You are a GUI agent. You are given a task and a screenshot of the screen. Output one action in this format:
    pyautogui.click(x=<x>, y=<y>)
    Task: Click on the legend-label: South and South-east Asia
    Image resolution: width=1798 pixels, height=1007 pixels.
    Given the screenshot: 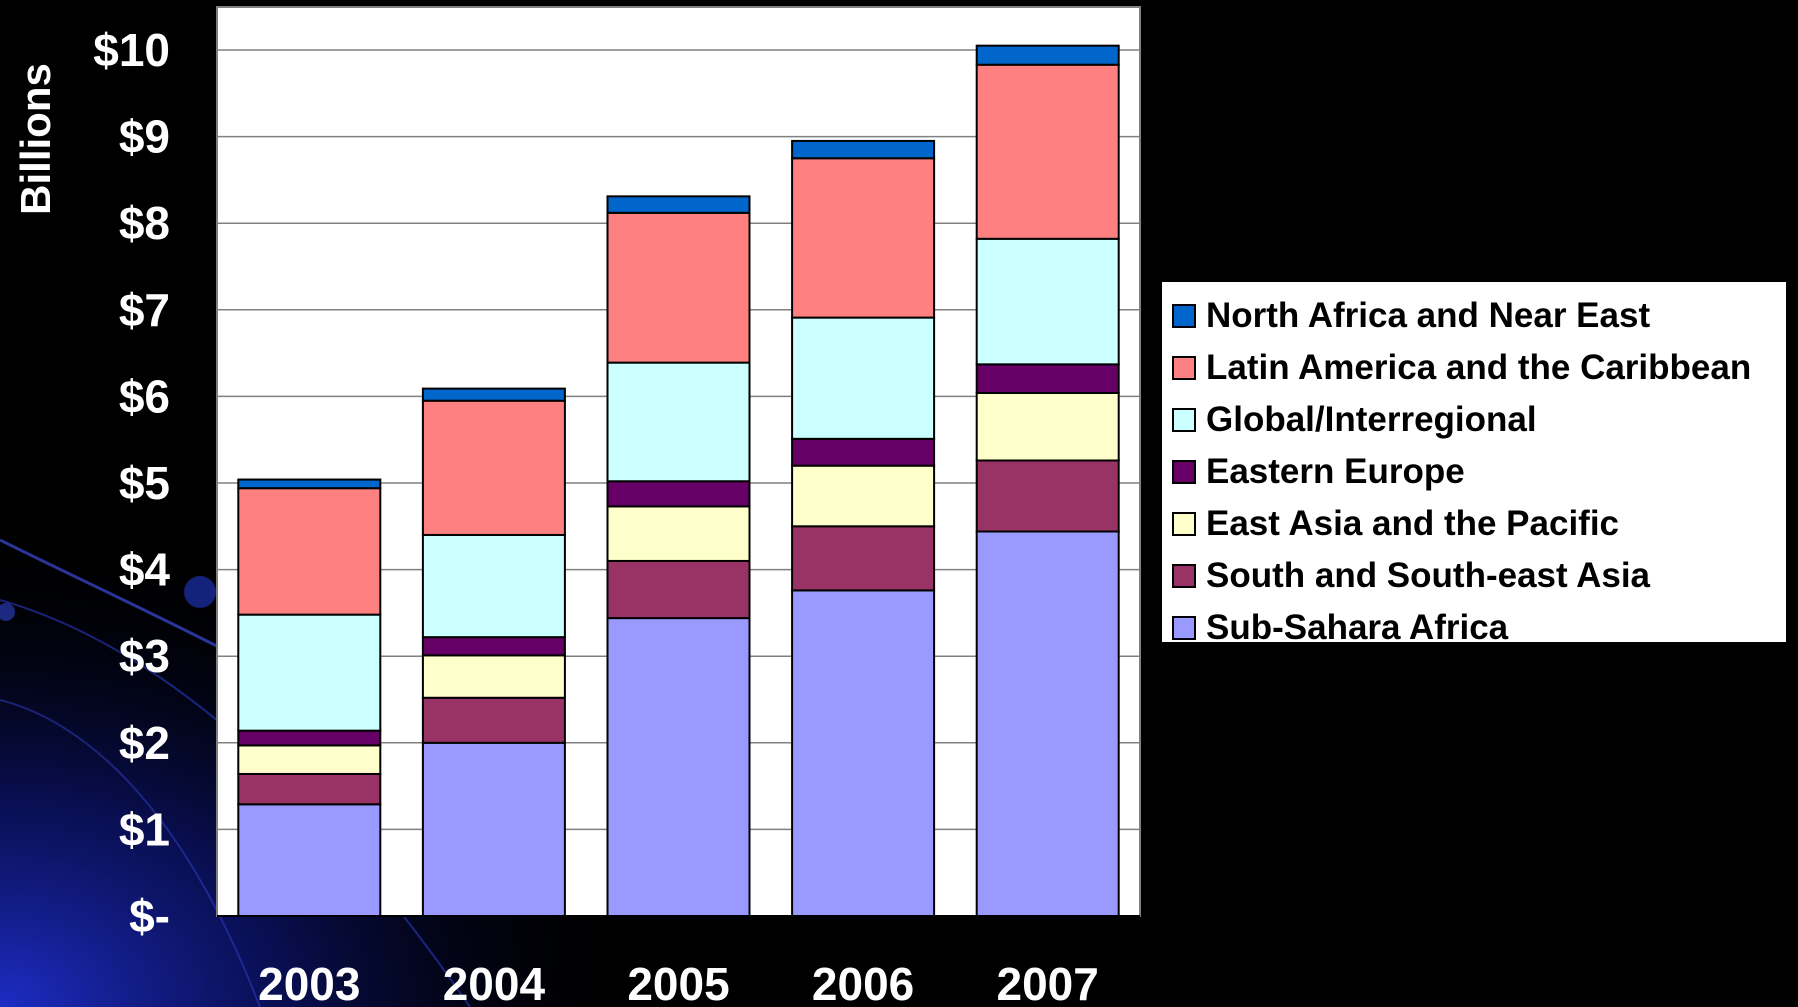 What is the action you would take?
    pyautogui.click(x=1428, y=575)
    